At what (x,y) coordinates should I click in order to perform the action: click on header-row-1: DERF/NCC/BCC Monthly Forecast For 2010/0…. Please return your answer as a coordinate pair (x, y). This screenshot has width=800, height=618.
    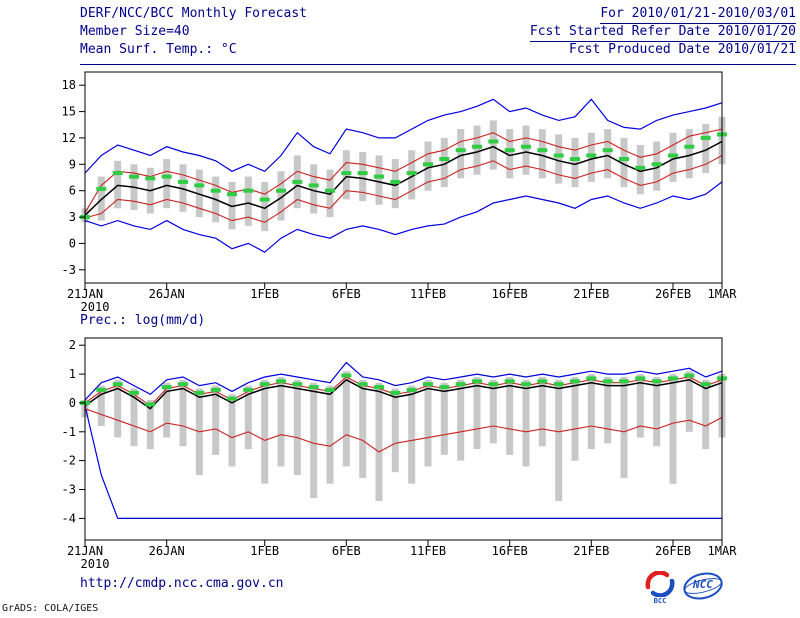
    Looking at the image, I should click on (438, 15).